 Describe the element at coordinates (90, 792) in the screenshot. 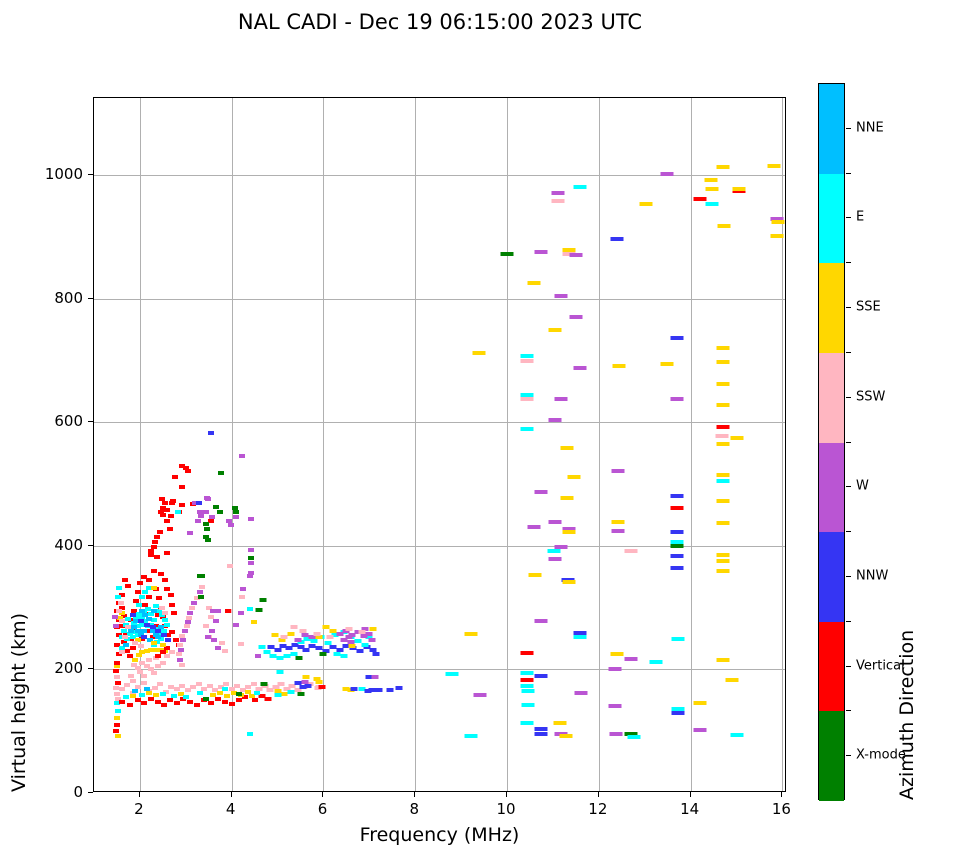

I see `y-tick-mark` at that location.